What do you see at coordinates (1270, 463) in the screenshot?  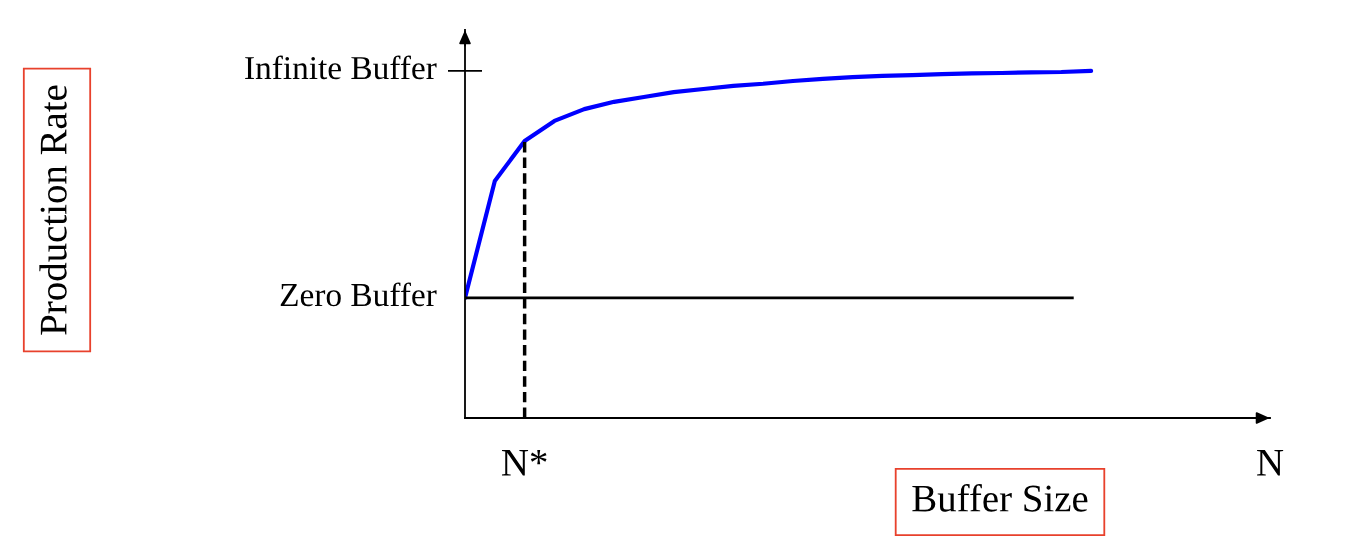 I see `x-tick-label: N` at bounding box center [1270, 463].